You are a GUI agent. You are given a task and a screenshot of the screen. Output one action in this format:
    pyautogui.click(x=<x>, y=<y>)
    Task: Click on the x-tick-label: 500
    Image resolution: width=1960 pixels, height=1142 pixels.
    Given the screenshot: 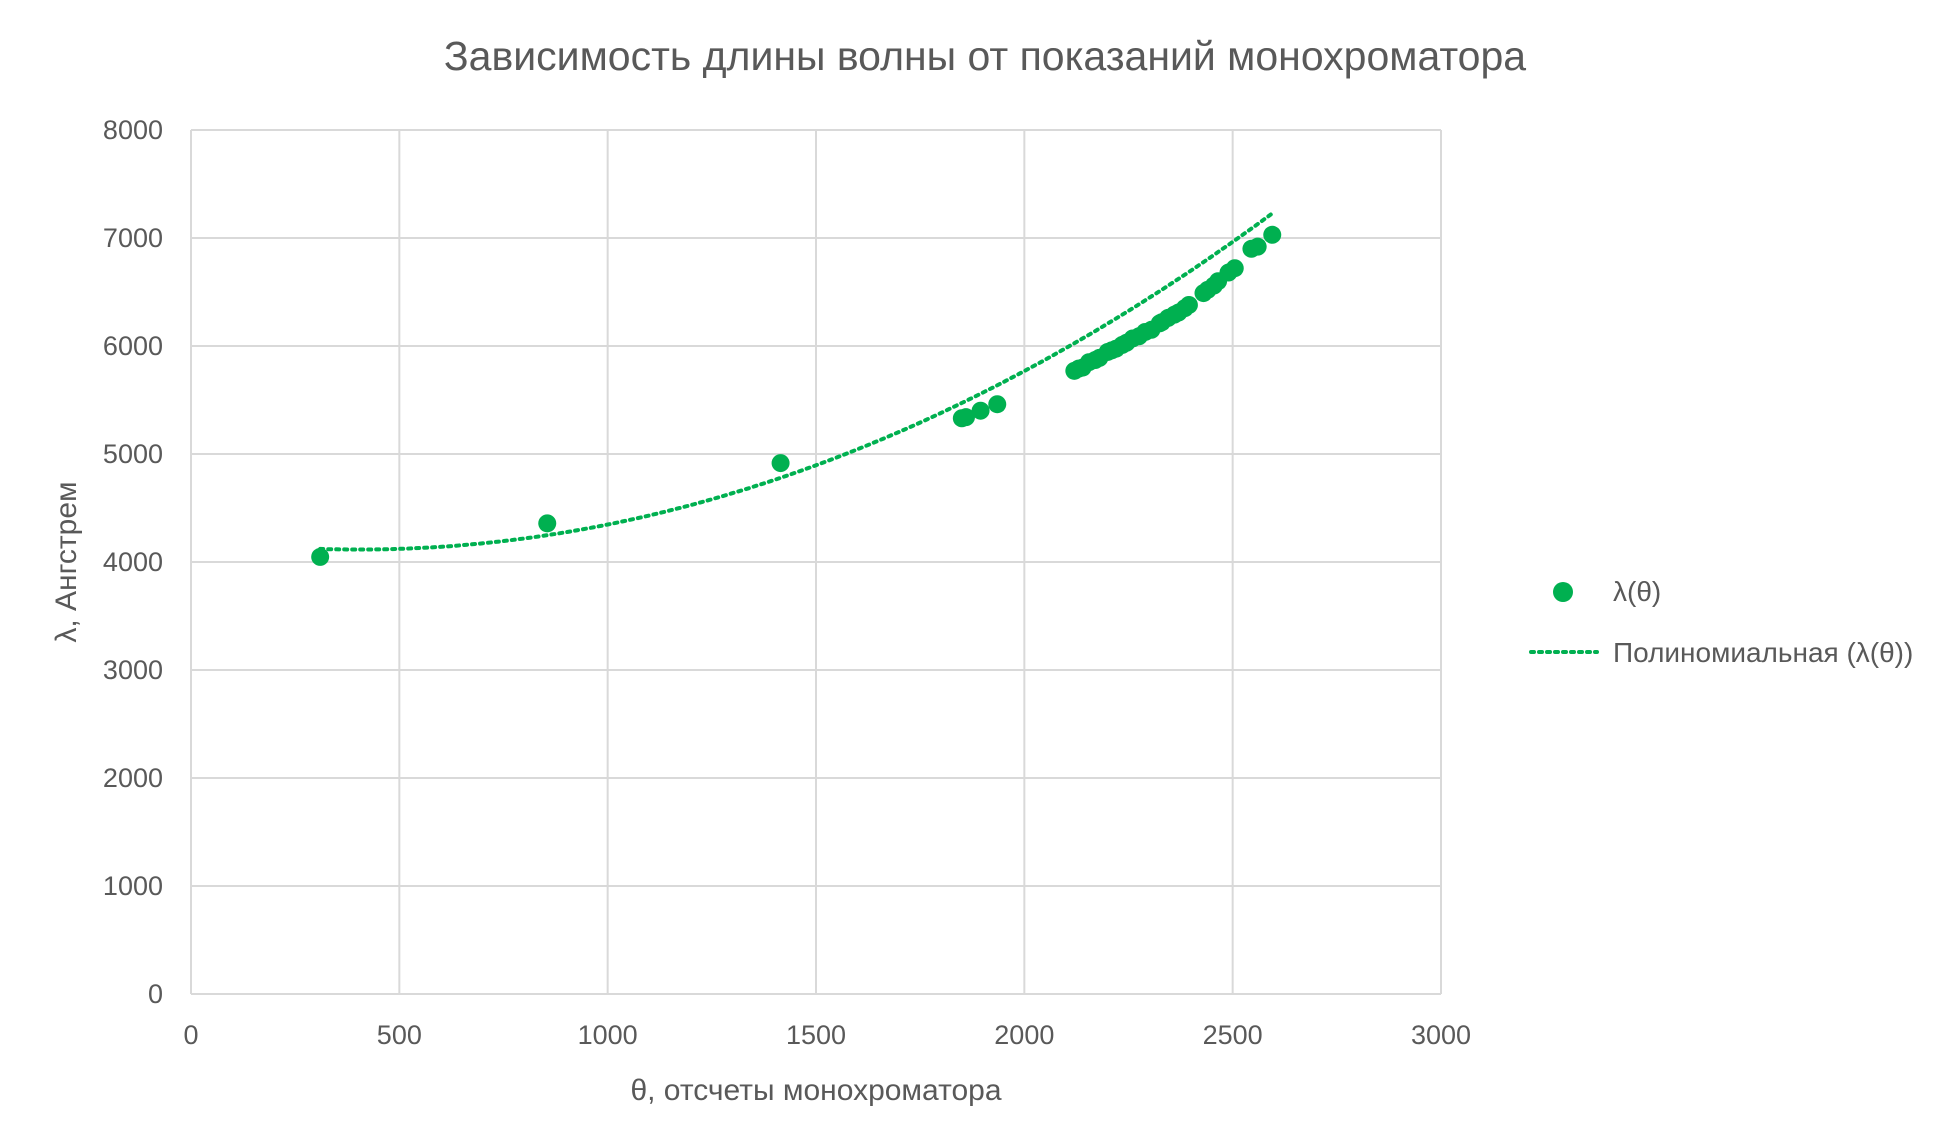 What is the action you would take?
    pyautogui.click(x=399, y=1035)
    